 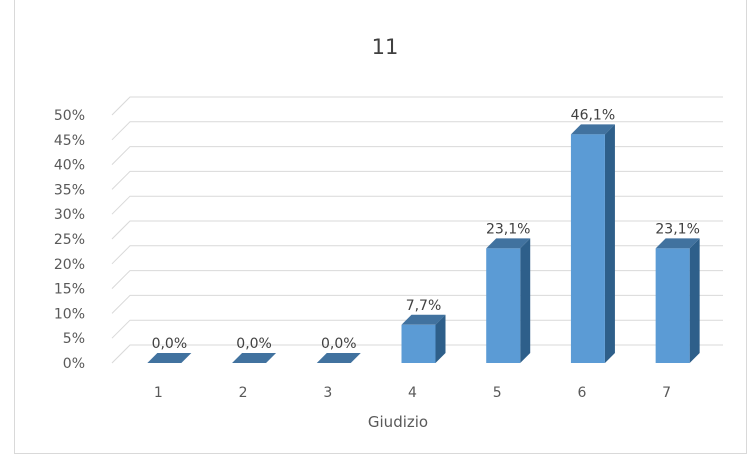 I want to click on y-axis-ticks: 0% 5% 10% 15% 20% 25% 30% 35% 40% 45% 50%, so click(x=69, y=240).